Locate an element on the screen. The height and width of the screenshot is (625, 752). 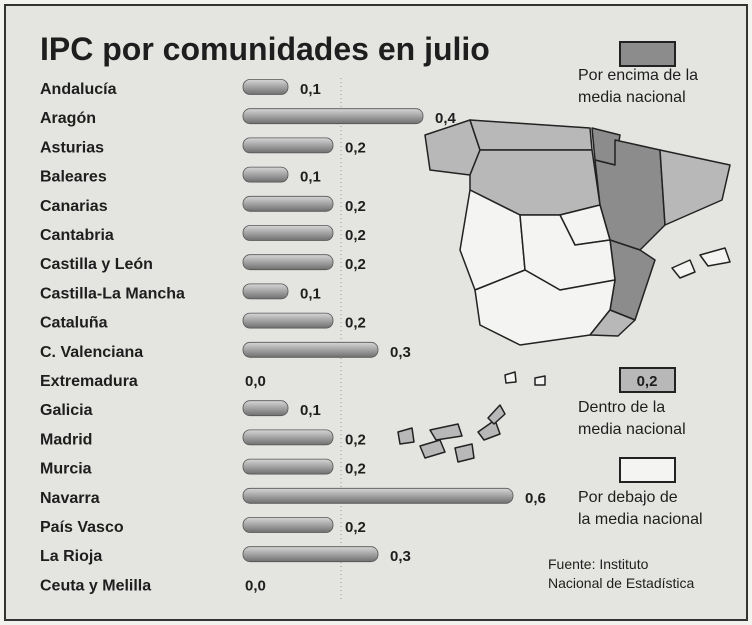
category-label: Andalucía is located at coordinates (78, 89).